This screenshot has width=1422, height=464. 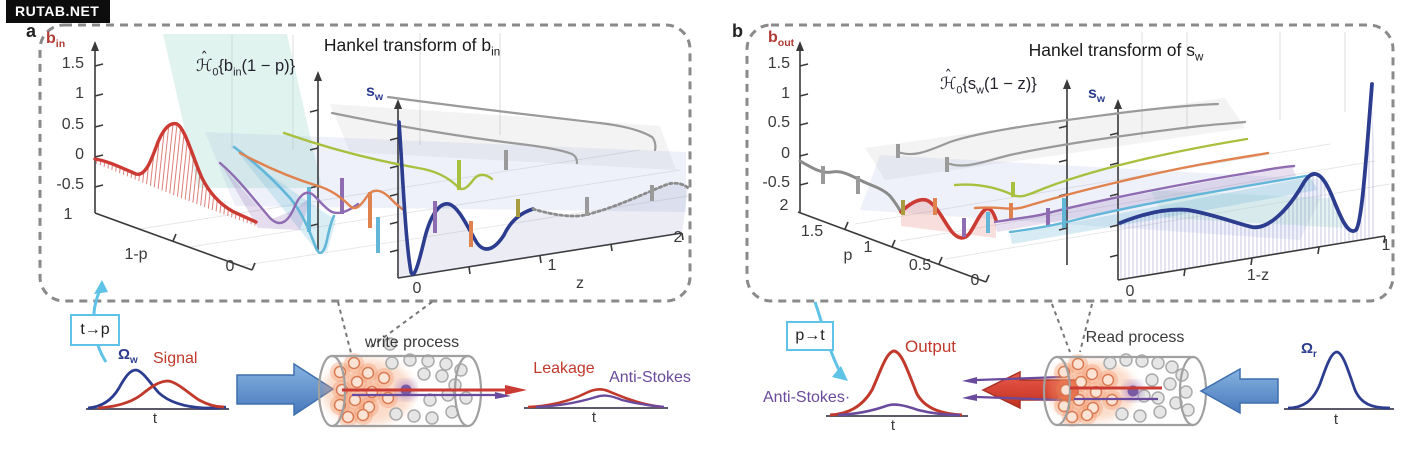 What do you see at coordinates (1309, 350) in the screenshot?
I see `omega-r-label: Ωr` at bounding box center [1309, 350].